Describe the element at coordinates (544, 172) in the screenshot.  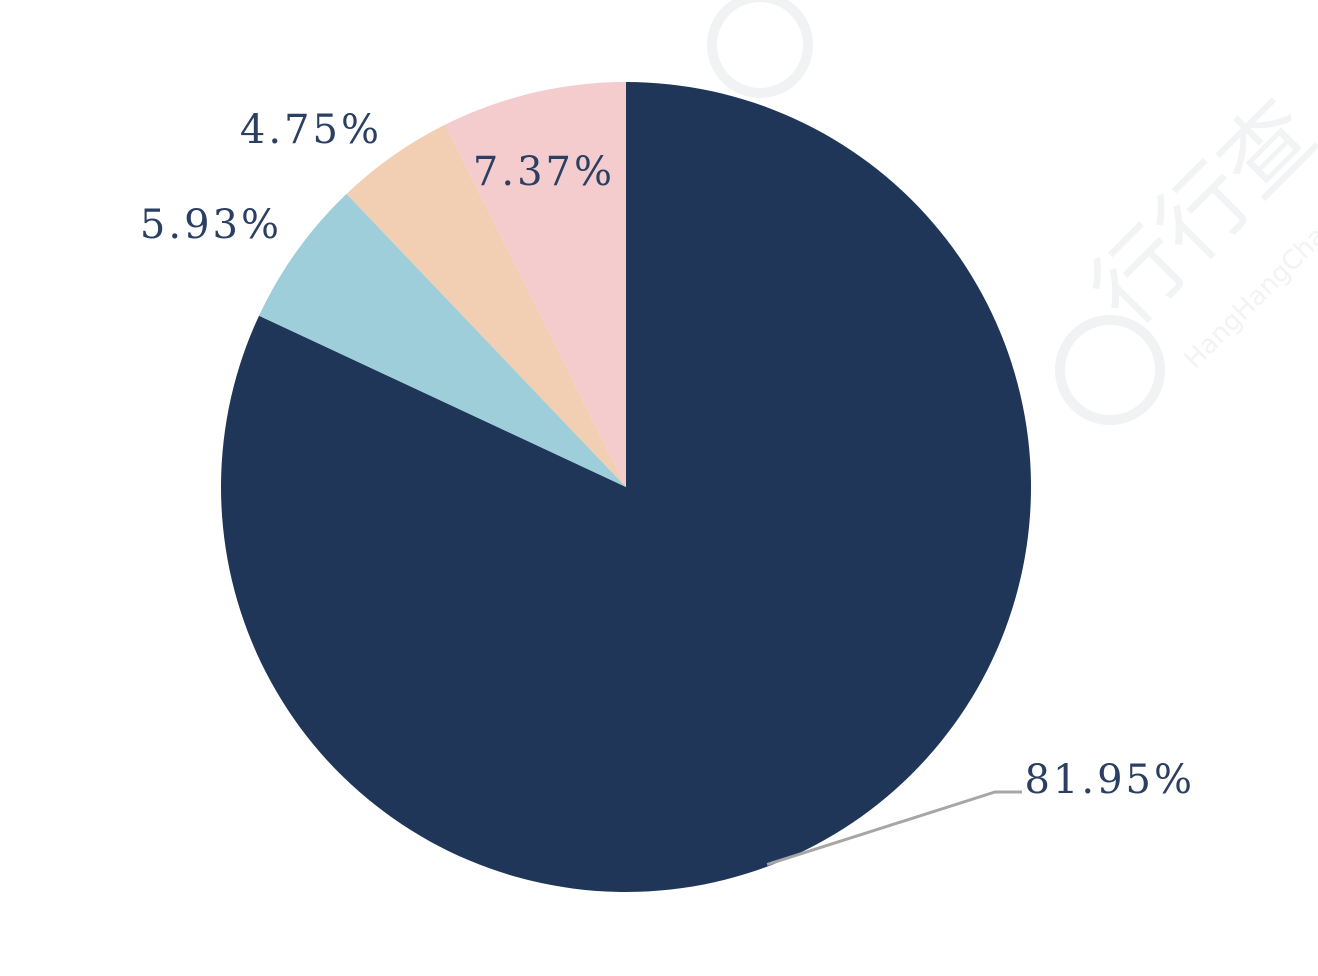
I see `slice-value-label: 7.37%` at that location.